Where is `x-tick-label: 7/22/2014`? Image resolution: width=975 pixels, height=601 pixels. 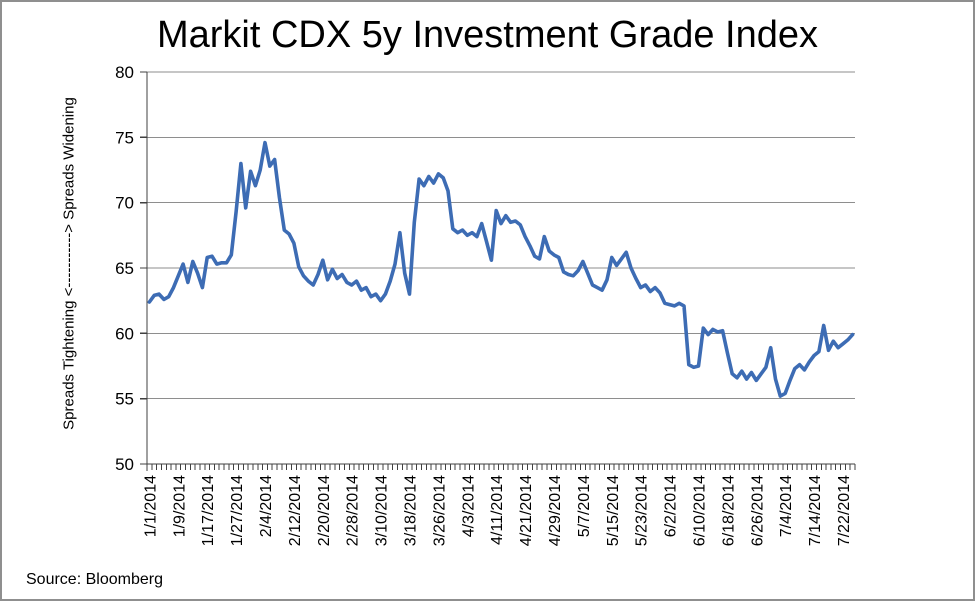
x-tick-label: 7/22/2014 is located at coordinates (844, 510).